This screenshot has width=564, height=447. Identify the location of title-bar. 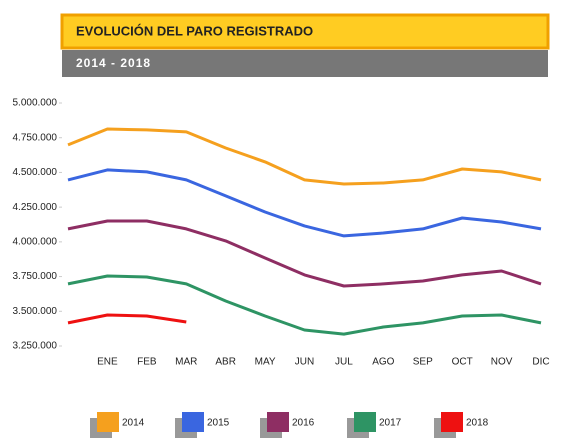
(305, 31).